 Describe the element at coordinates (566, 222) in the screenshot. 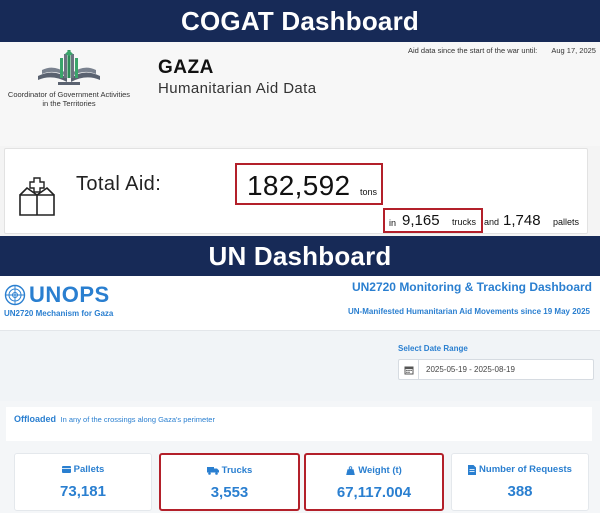

I see `pallets-unit: pallets` at that location.